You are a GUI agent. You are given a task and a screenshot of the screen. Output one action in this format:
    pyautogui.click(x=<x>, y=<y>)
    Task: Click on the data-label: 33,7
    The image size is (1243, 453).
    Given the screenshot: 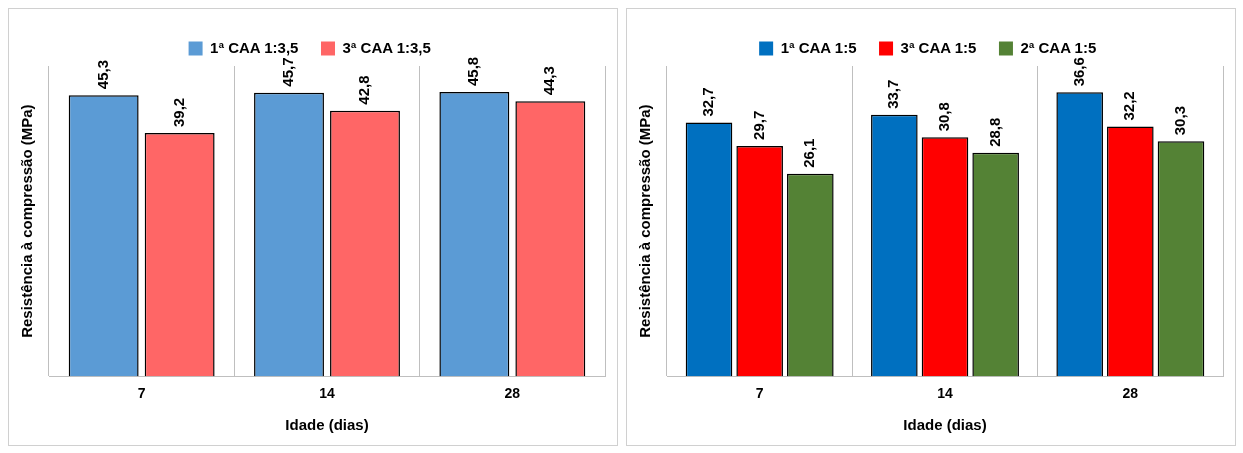 What is the action you would take?
    pyautogui.click(x=893, y=94)
    